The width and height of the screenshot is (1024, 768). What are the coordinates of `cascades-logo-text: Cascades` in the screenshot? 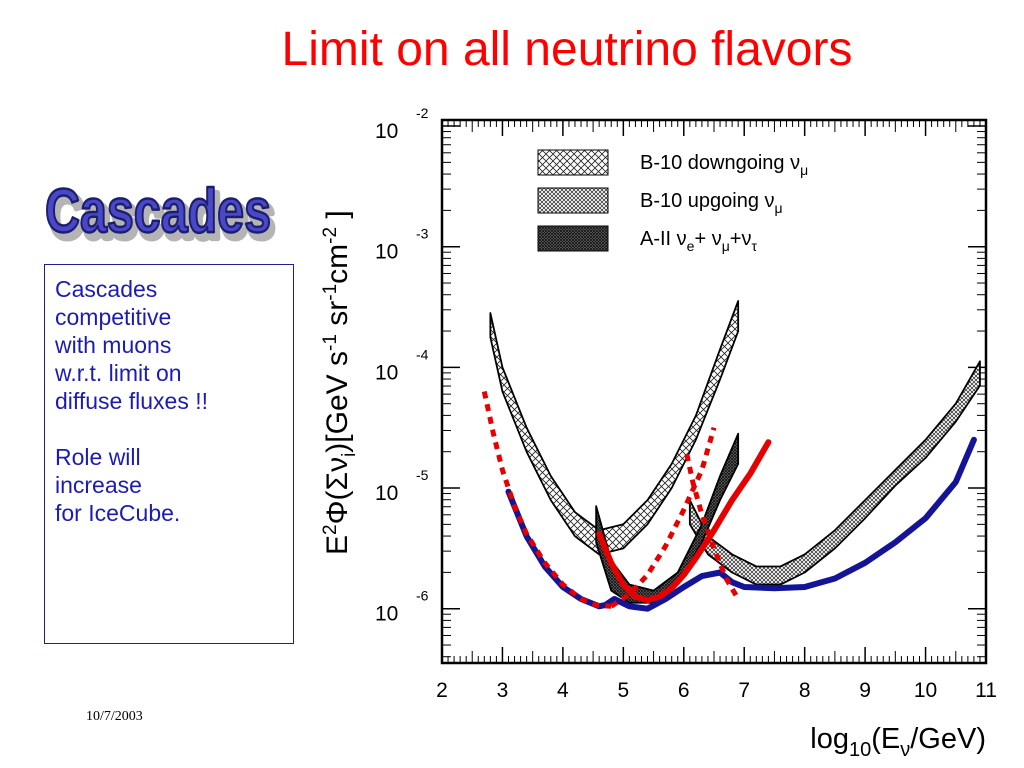 It's located at (158, 211).